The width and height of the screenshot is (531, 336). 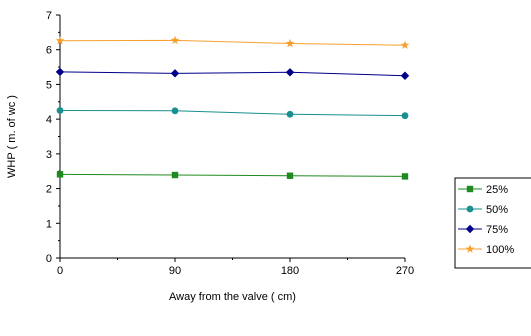 I want to click on legend-item: 100%, so click(x=486, y=250).